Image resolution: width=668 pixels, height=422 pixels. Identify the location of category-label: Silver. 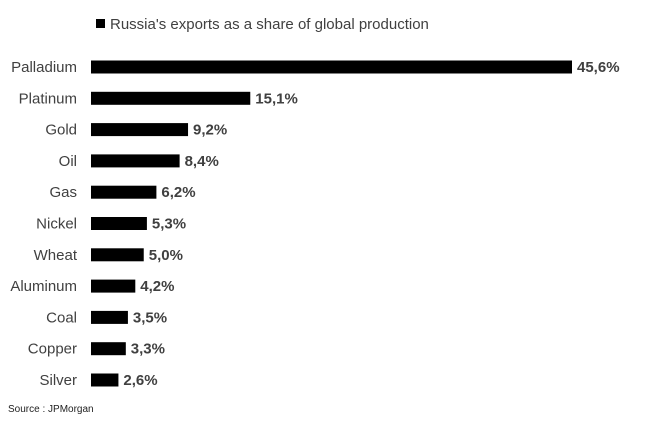
(58, 380).